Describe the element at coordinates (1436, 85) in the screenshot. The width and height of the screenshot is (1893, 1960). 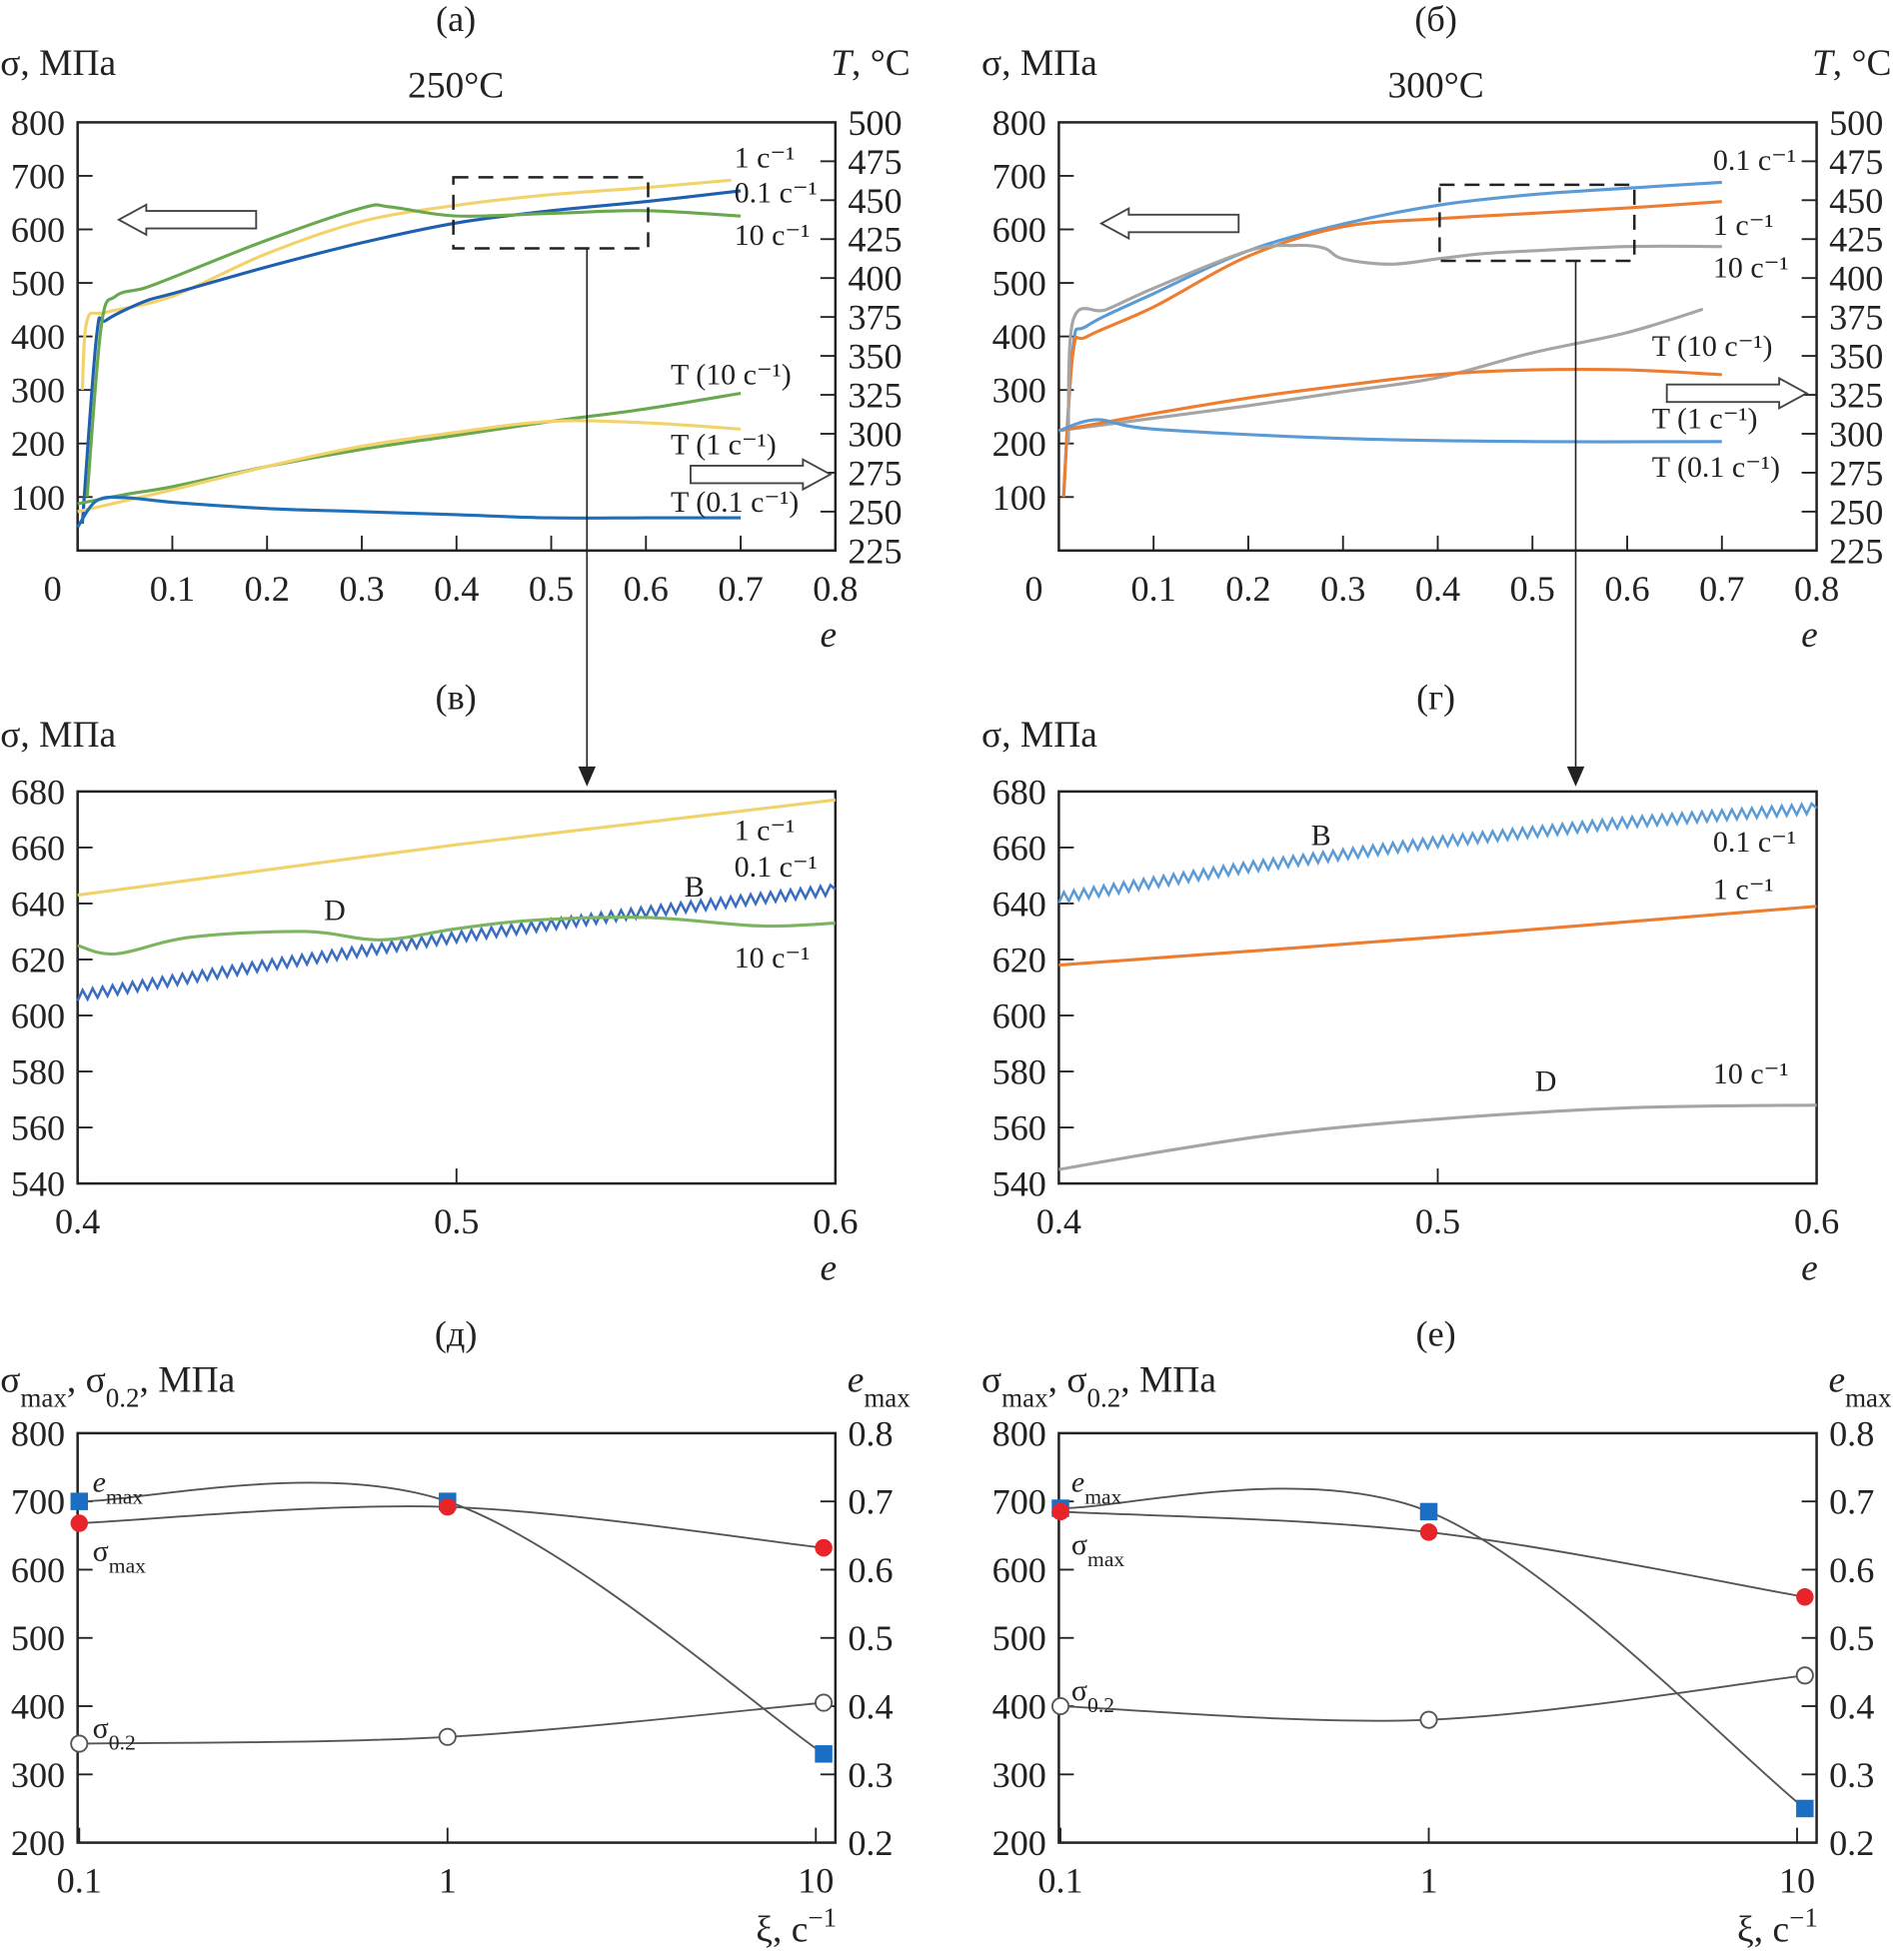
I see `chart-title: 300°C` at that location.